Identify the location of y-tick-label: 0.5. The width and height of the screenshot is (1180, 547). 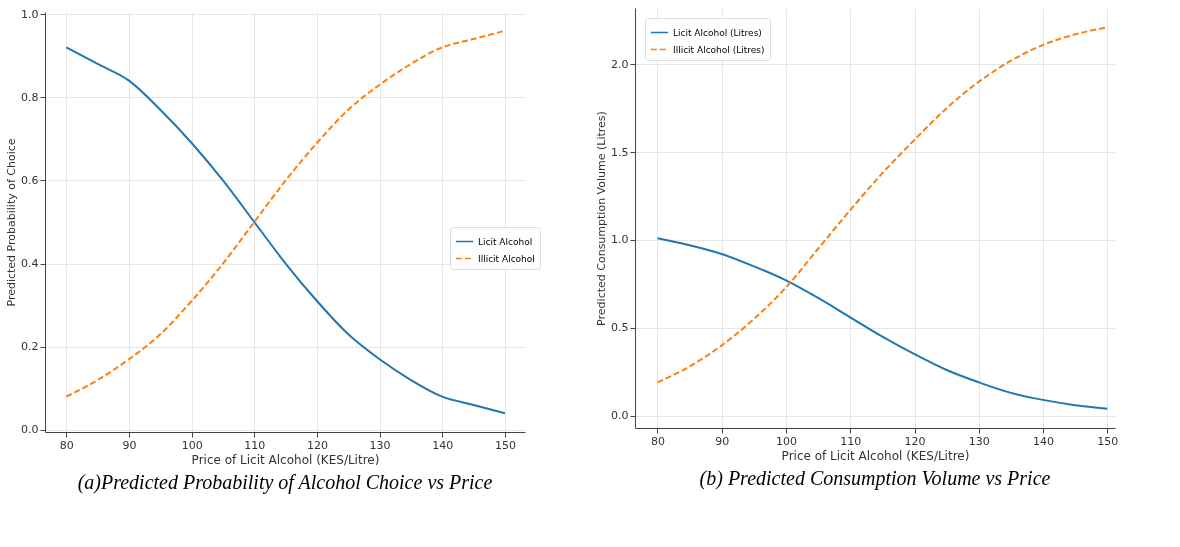
(620, 328).